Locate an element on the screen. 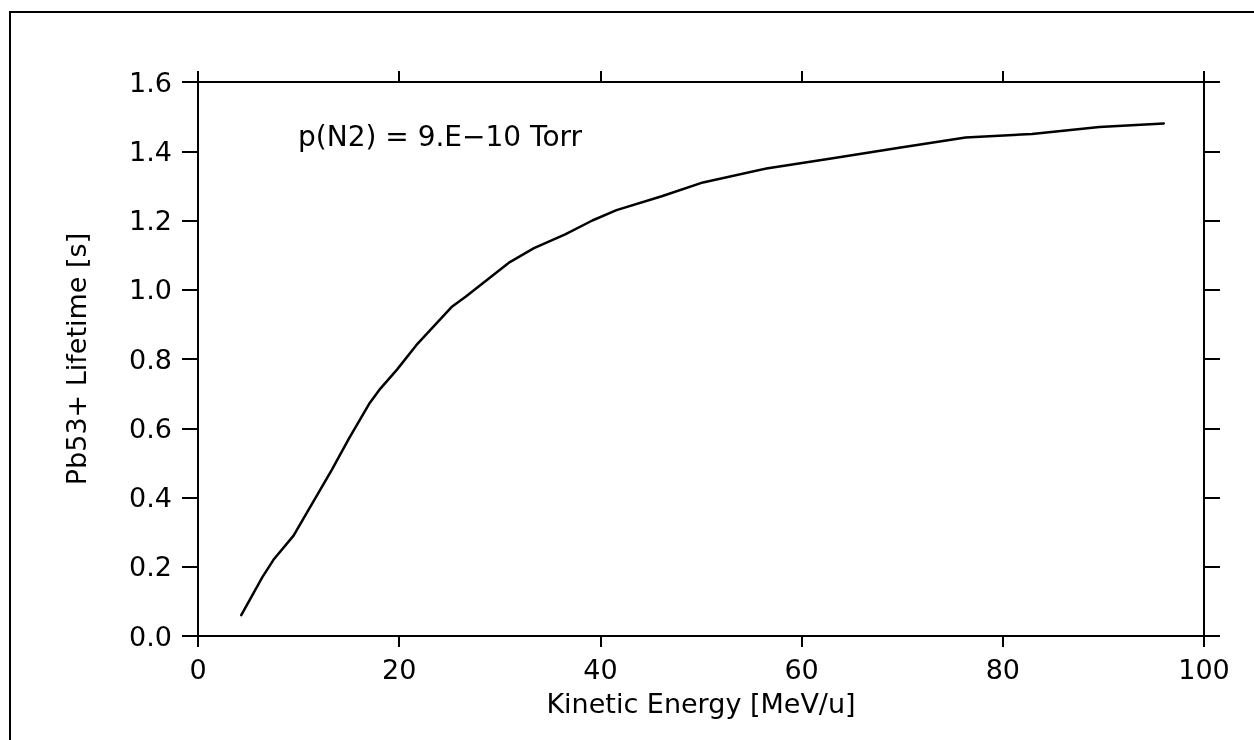  y-tick-label: 0.6 is located at coordinates (150, 428).